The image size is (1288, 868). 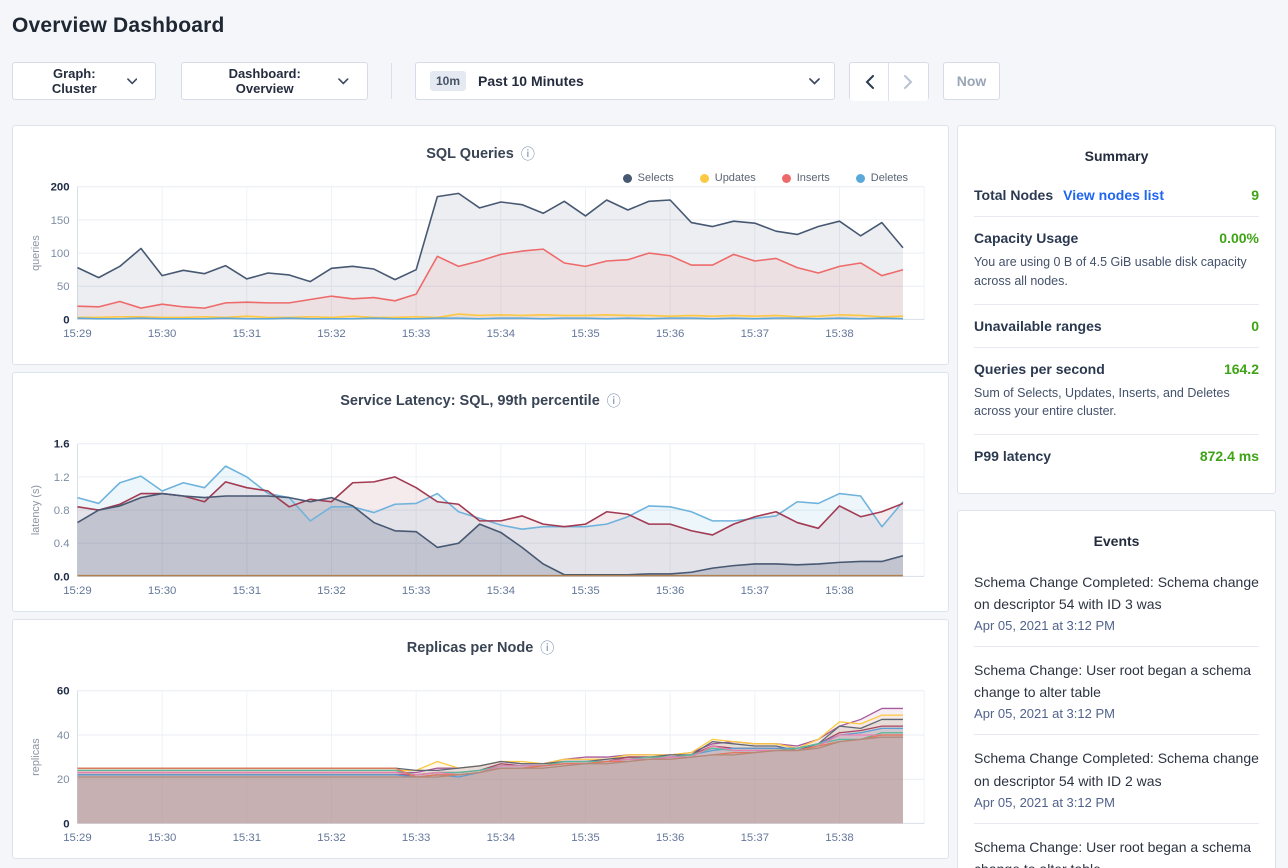 What do you see at coordinates (60, 188) in the screenshot?
I see `svg-text: 200` at bounding box center [60, 188].